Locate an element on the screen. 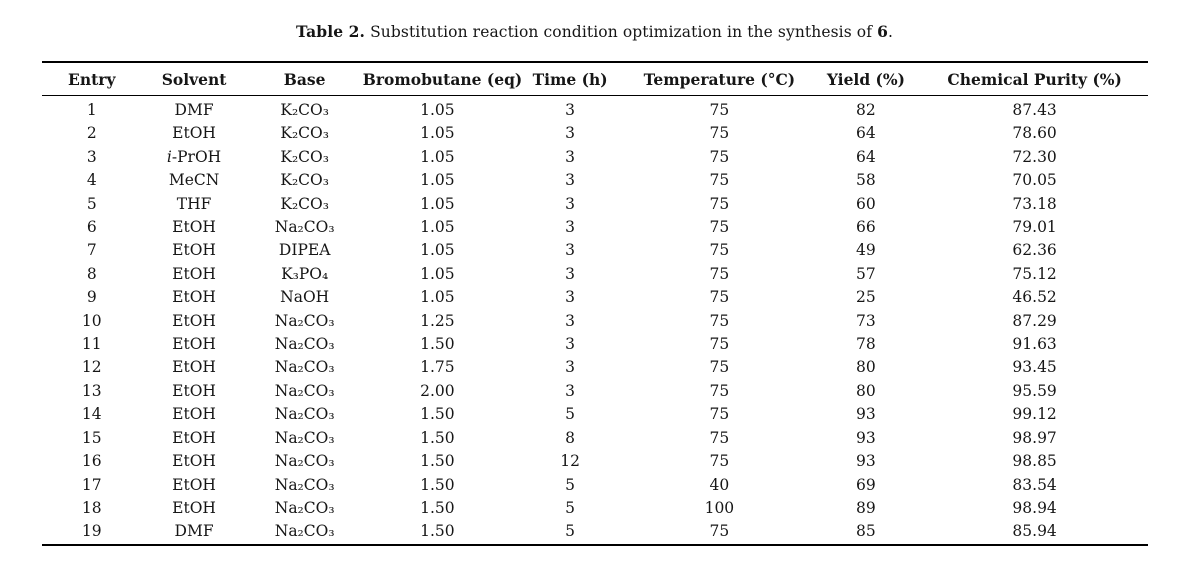 The height and width of the screenshot is (562, 1189). table-cell: 16 is located at coordinates (91, 461).